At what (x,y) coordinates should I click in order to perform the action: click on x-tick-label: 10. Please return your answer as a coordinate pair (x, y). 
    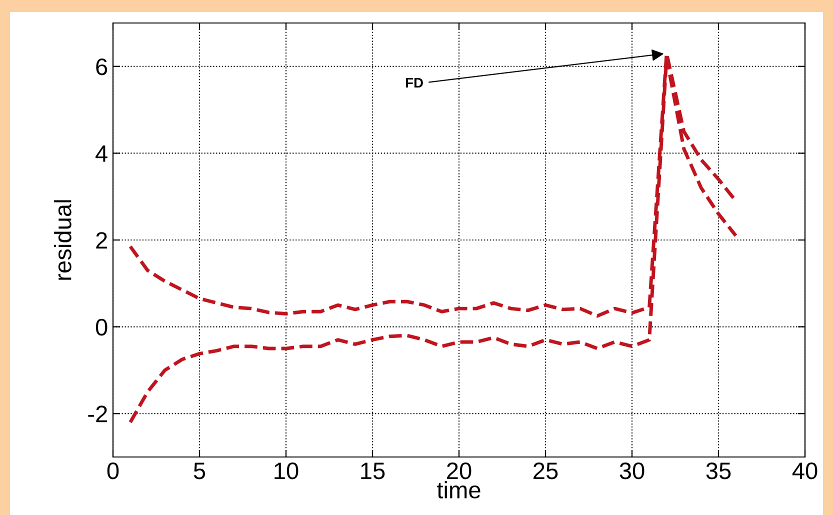
    Looking at the image, I should click on (286, 471).